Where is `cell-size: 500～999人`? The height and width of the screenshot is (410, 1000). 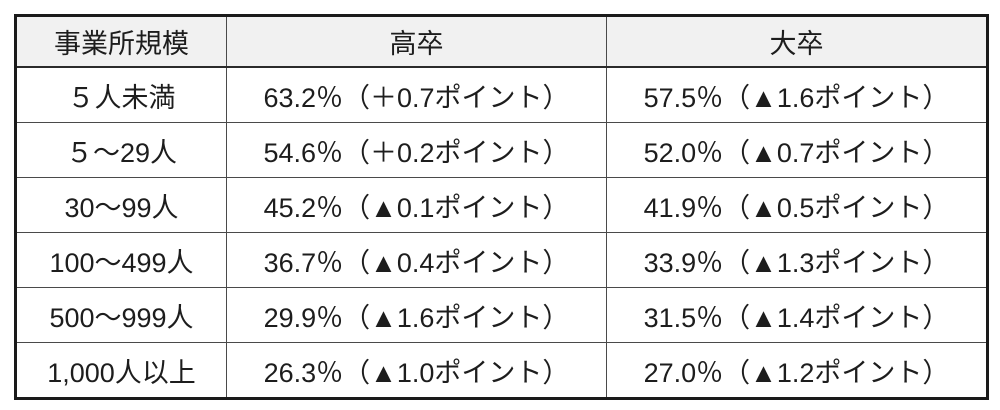 cell-size: 500～999人 is located at coordinates (121, 315).